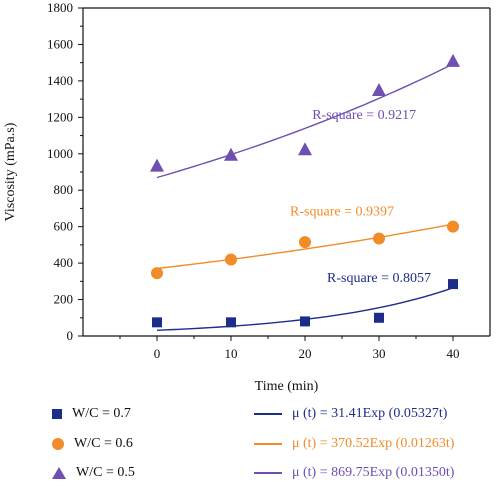 The width and height of the screenshot is (500, 493). I want to click on legend-label: W/C = 0.7, so click(101, 413).